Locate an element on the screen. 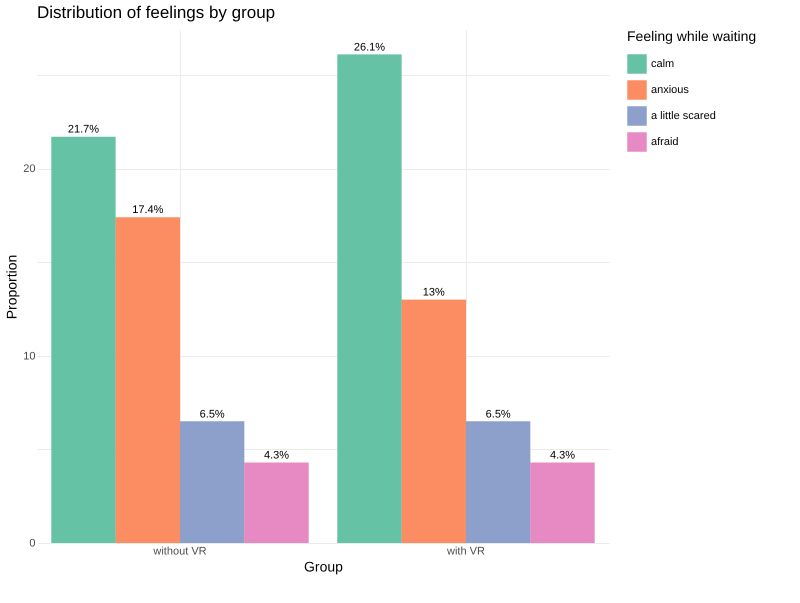 Image resolution: width=800 pixels, height=603 pixels. data-label: 17.4% is located at coordinates (148, 210).